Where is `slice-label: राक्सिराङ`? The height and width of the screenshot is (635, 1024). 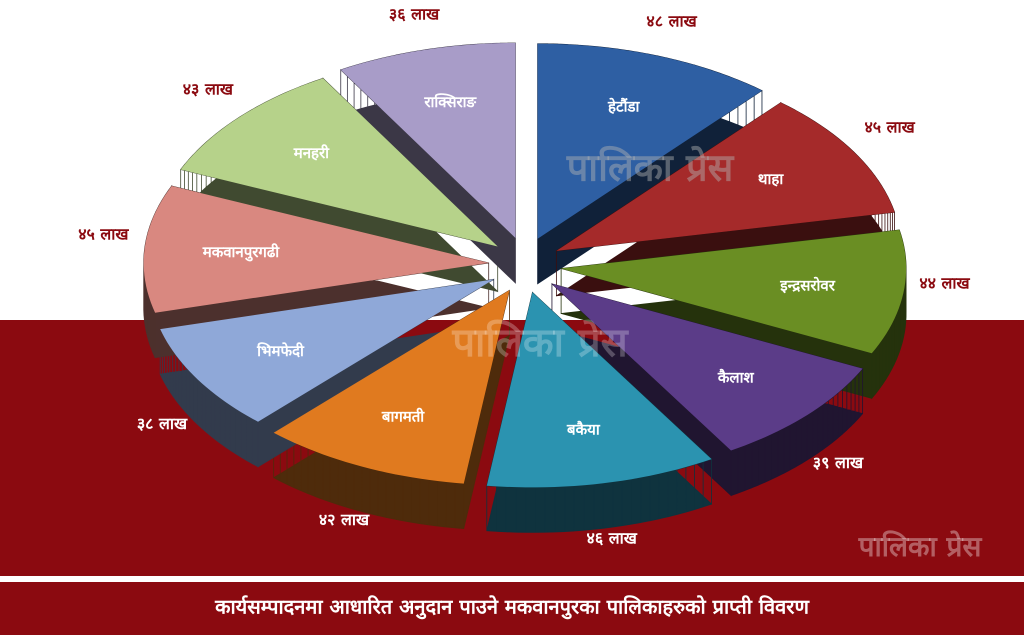 slice-label: राक्सिराङ is located at coordinates (450, 102).